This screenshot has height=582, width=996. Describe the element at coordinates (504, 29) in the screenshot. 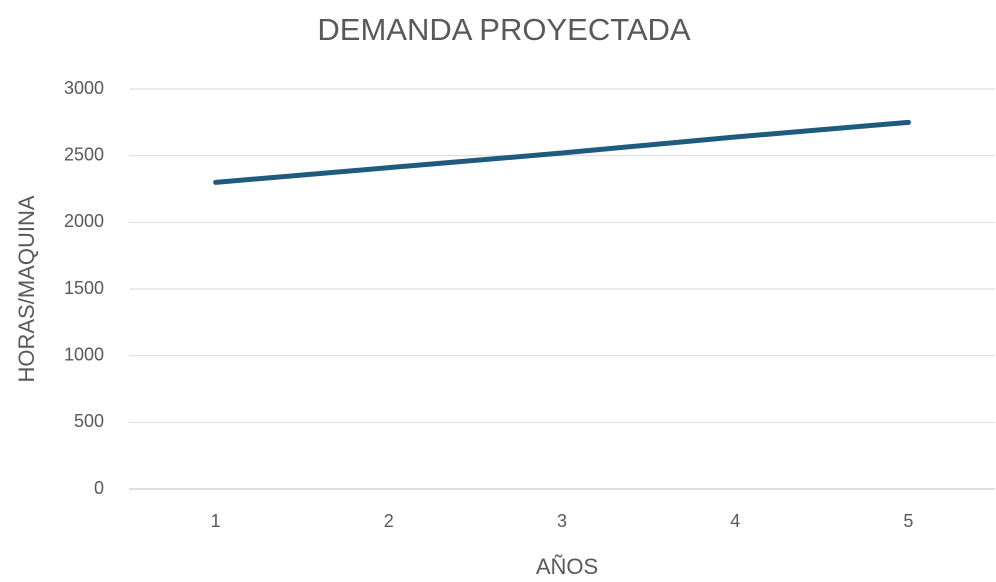

I see `chart-title: DEMANDA PROYECTADA` at that location.